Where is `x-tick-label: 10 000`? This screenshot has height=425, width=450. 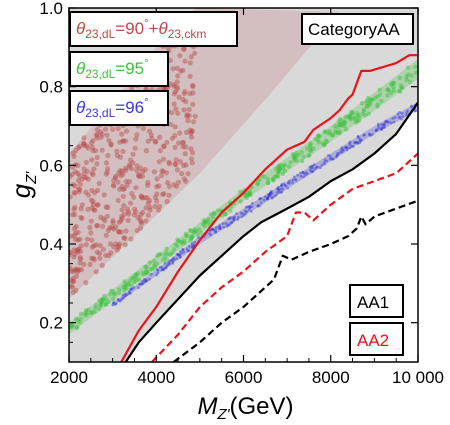
x-tick-label: 10 000 is located at coordinates (418, 377).